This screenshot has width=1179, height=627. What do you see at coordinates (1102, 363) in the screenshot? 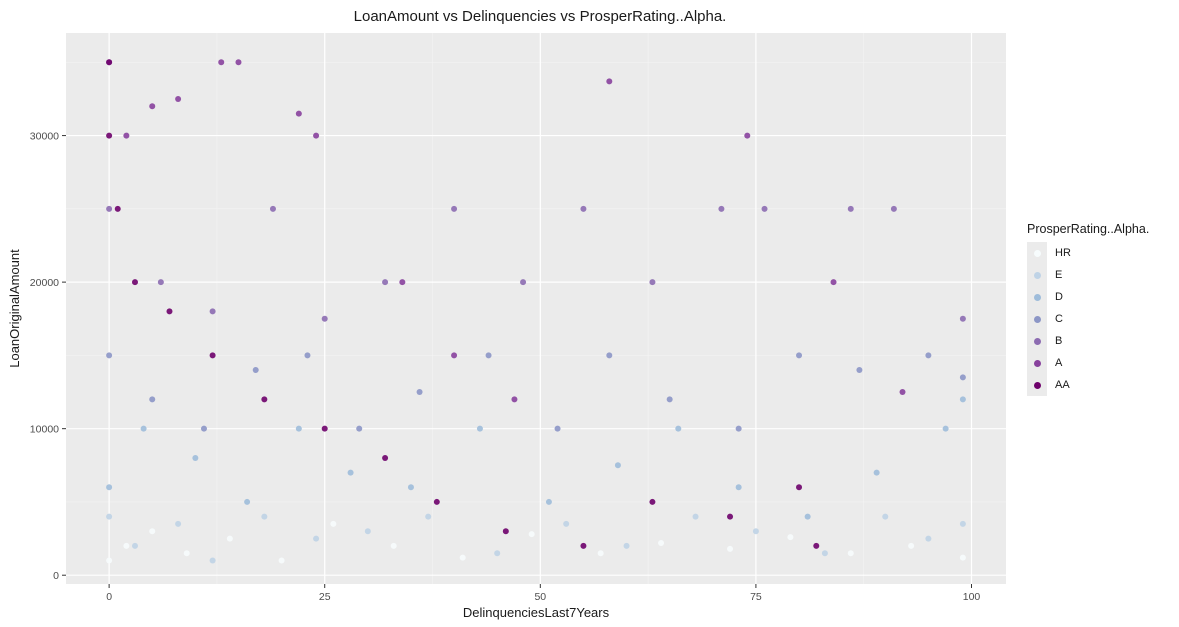
I see `legend-item-a: A` at bounding box center [1102, 363].